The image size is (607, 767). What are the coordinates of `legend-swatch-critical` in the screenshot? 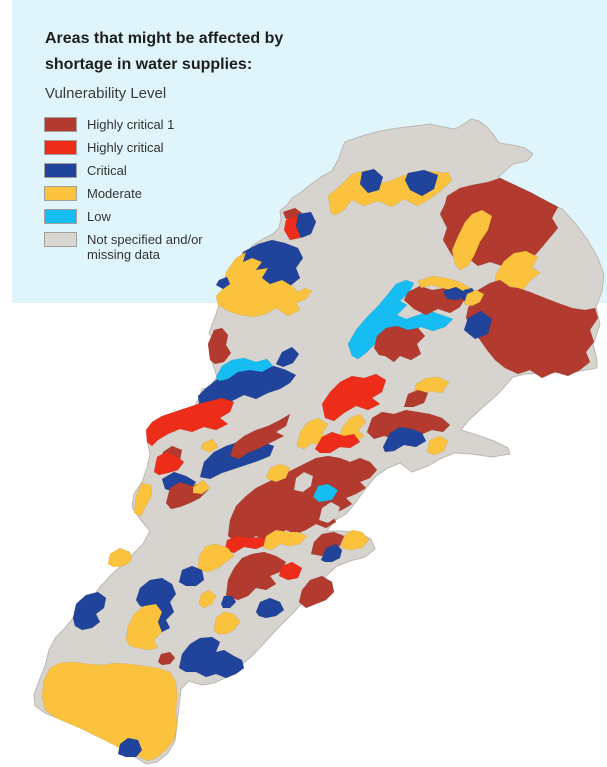 It's located at (60, 170).